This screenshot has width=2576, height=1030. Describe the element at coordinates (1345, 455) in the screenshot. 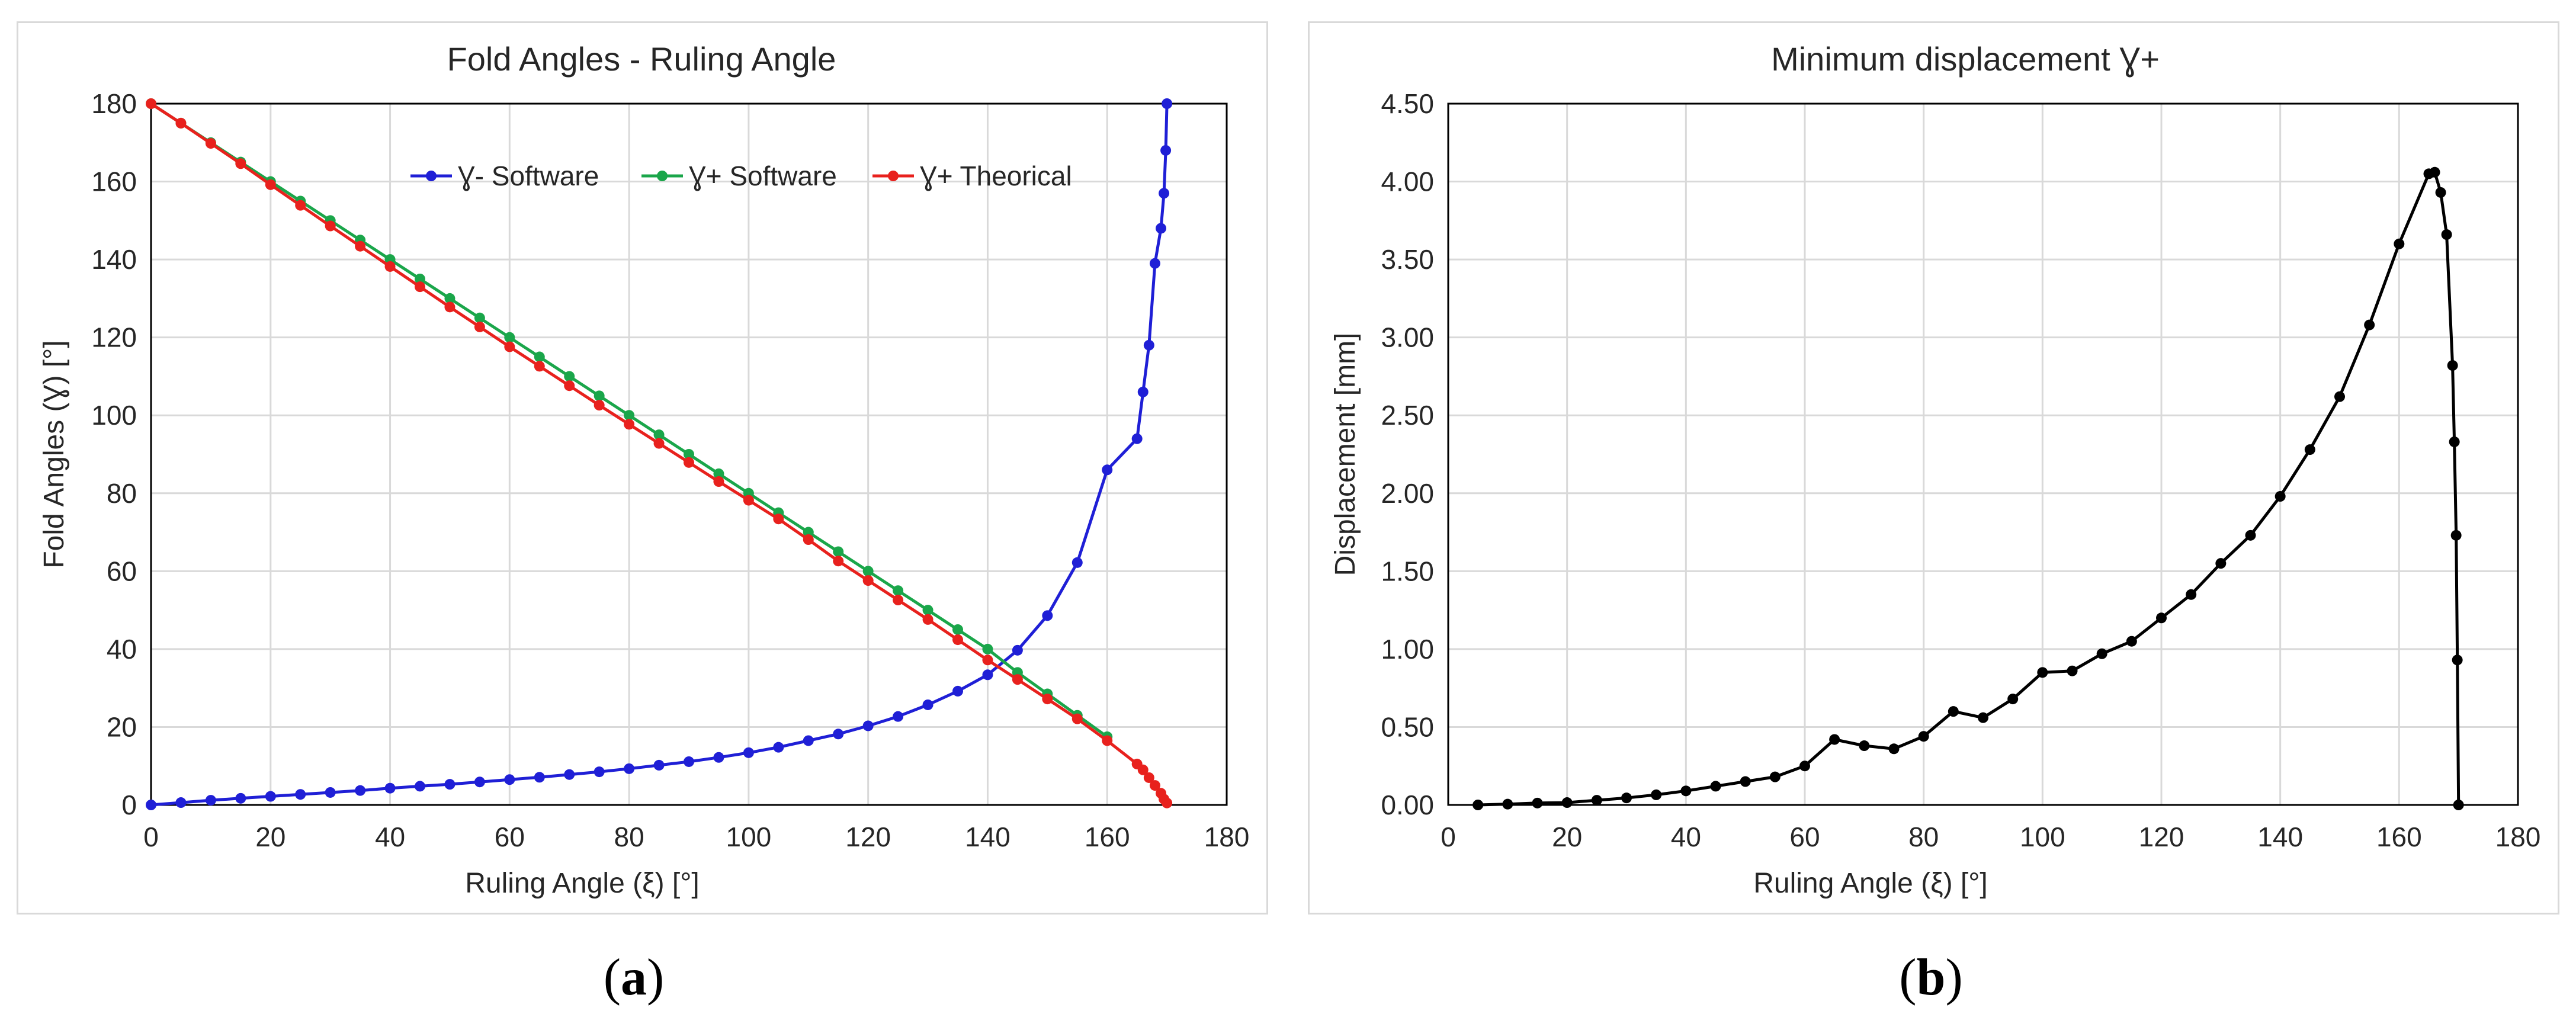

I see `y-axis-title: Displacement [mm]` at that location.